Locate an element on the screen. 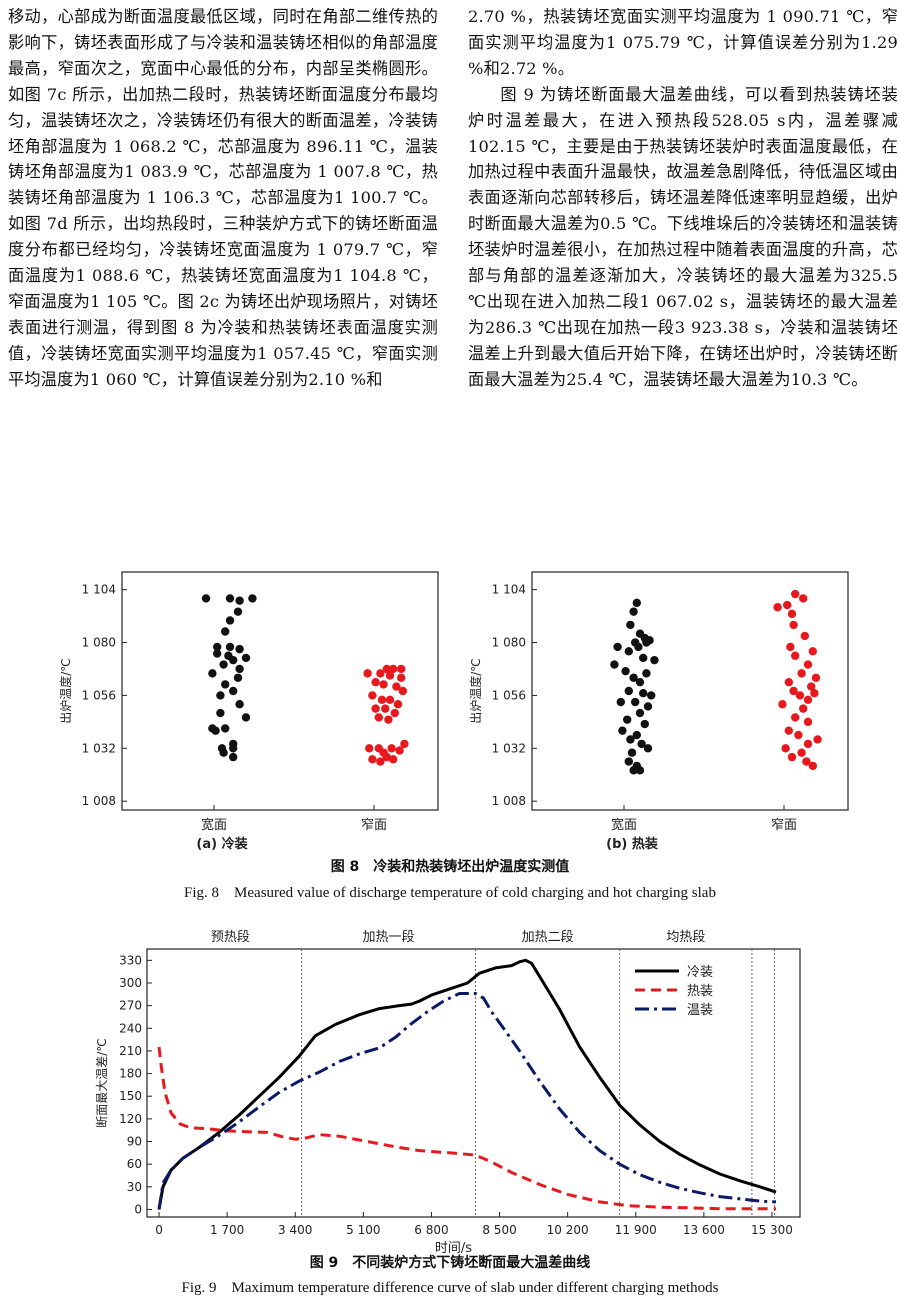 This screenshot has height=1305, width=900. x-tick-label: 15 300 is located at coordinates (772, 1230).